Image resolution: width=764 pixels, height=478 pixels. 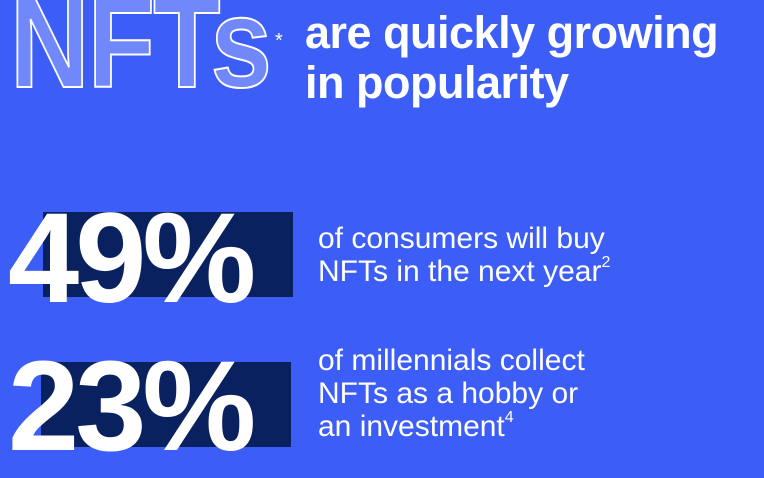 I want to click on desc-line: of millennials collect, so click(x=451, y=360).